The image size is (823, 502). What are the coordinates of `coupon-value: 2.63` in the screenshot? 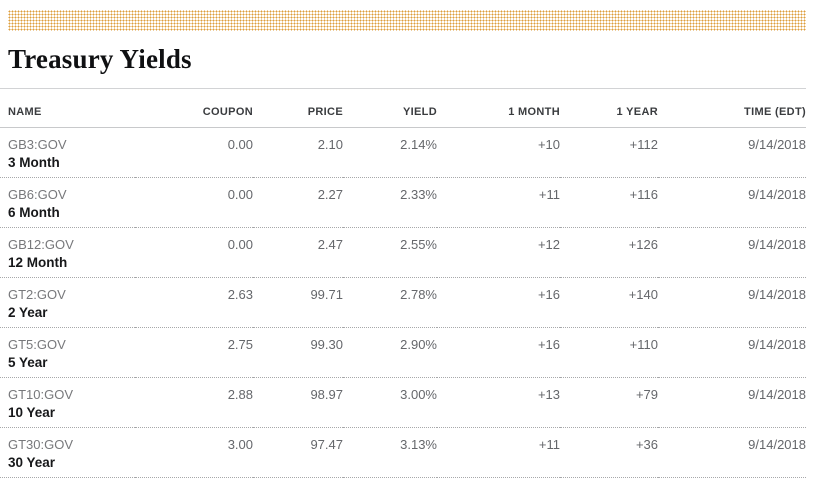 It's located at (194, 302).